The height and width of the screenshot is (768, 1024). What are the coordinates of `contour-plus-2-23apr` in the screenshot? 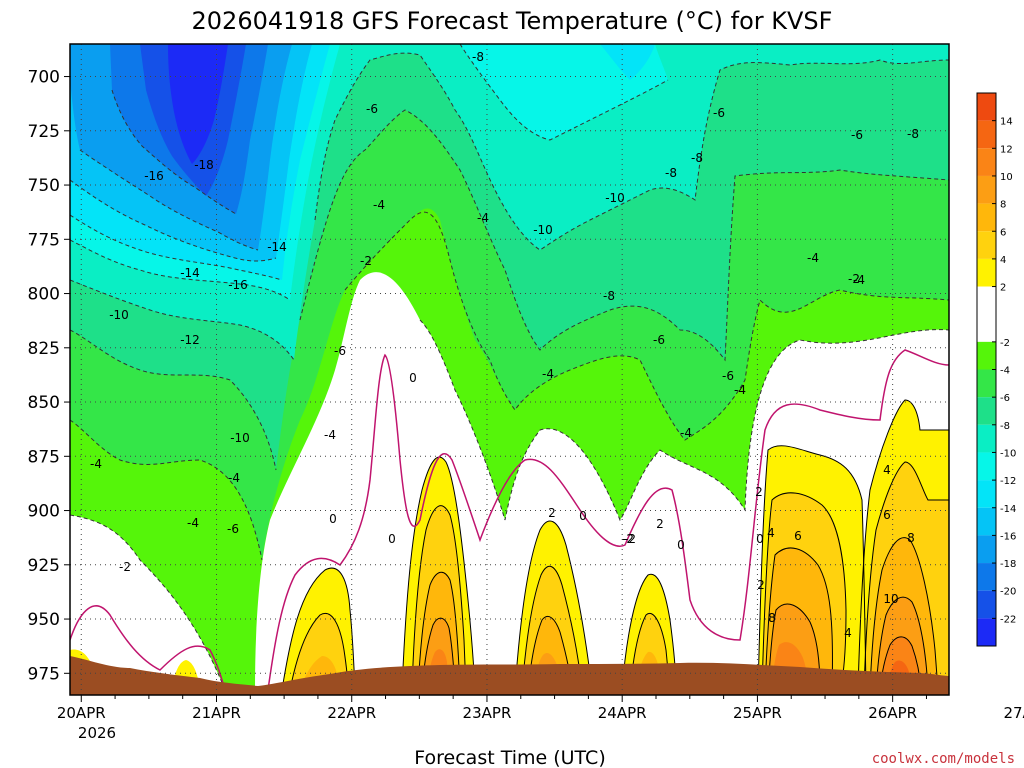 It's located at (438, 573).